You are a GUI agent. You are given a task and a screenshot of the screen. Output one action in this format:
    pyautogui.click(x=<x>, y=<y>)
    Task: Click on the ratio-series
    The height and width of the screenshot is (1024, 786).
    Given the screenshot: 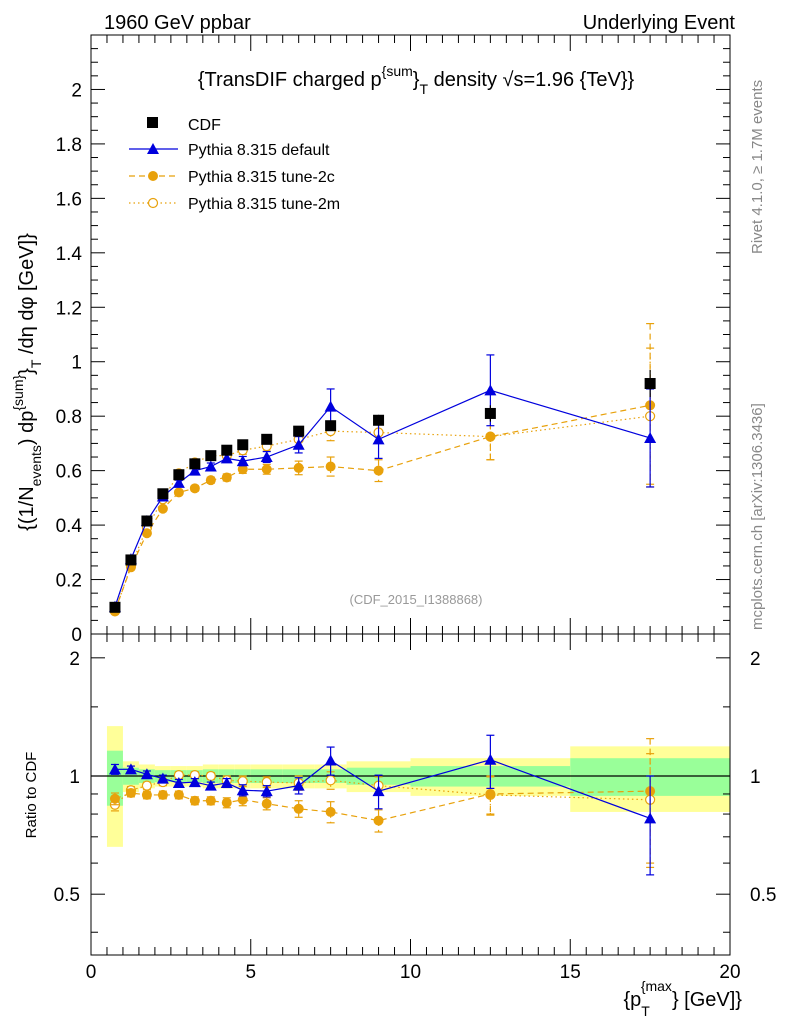 What is the action you would take?
    pyautogui.click(x=382, y=805)
    